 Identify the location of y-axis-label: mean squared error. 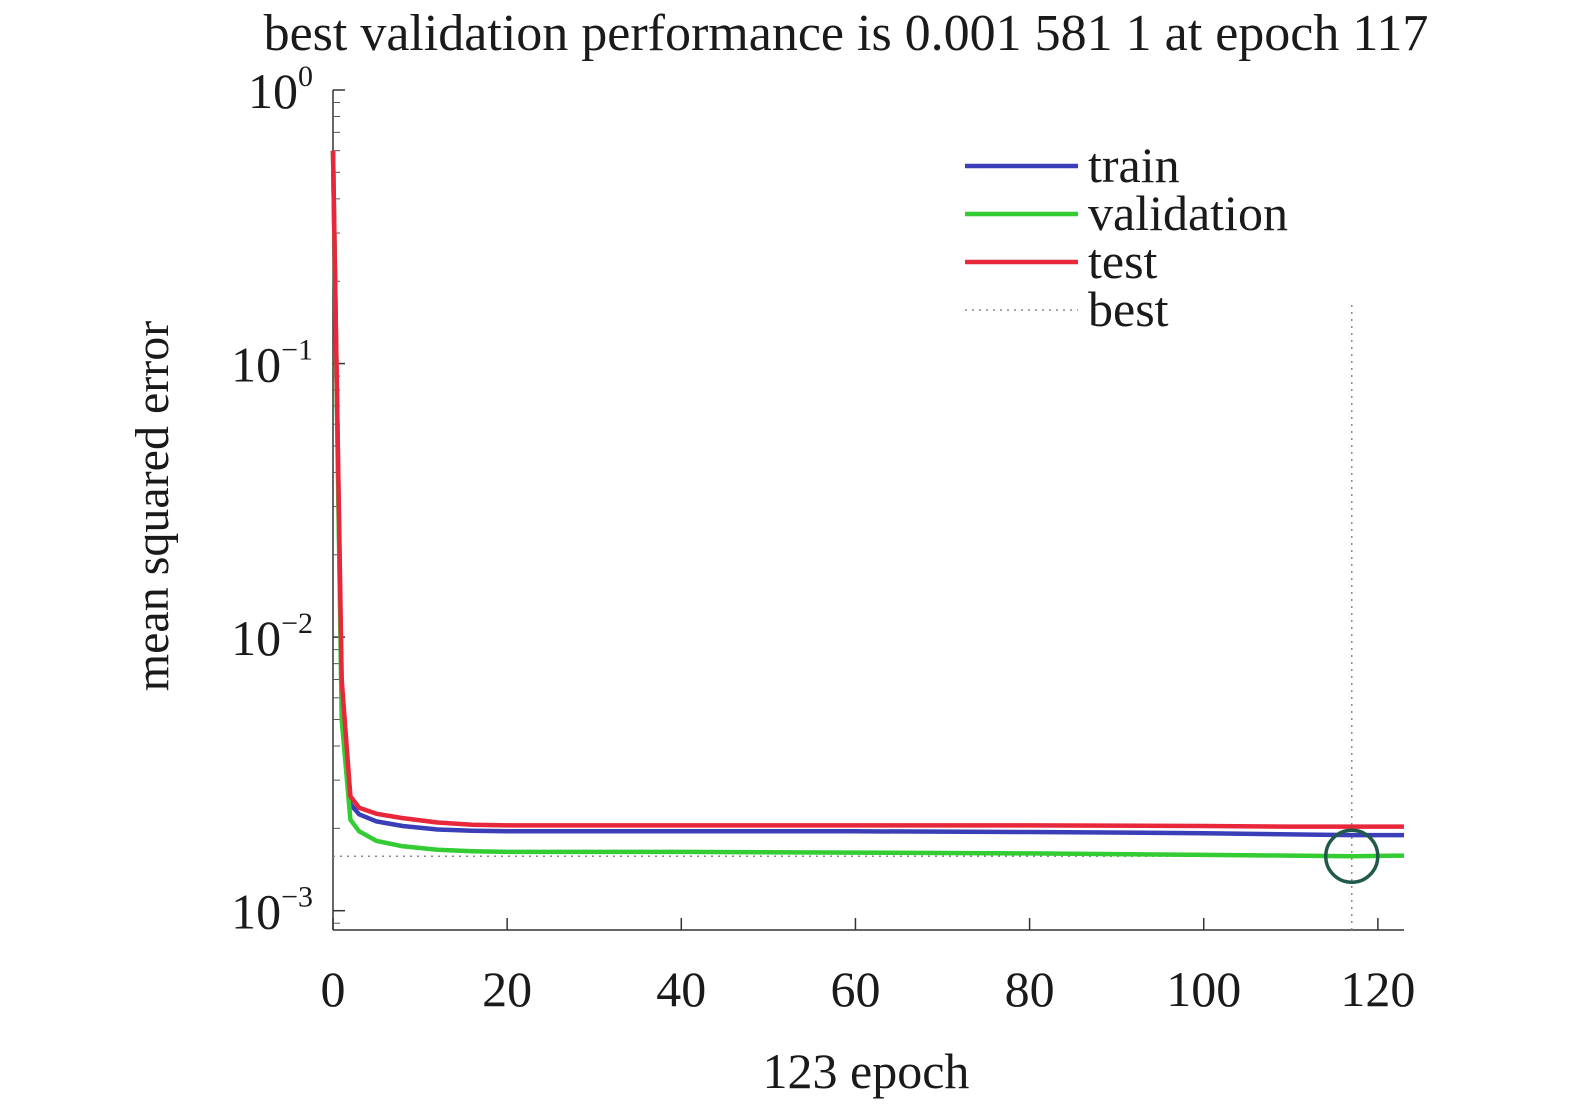
(152, 506).